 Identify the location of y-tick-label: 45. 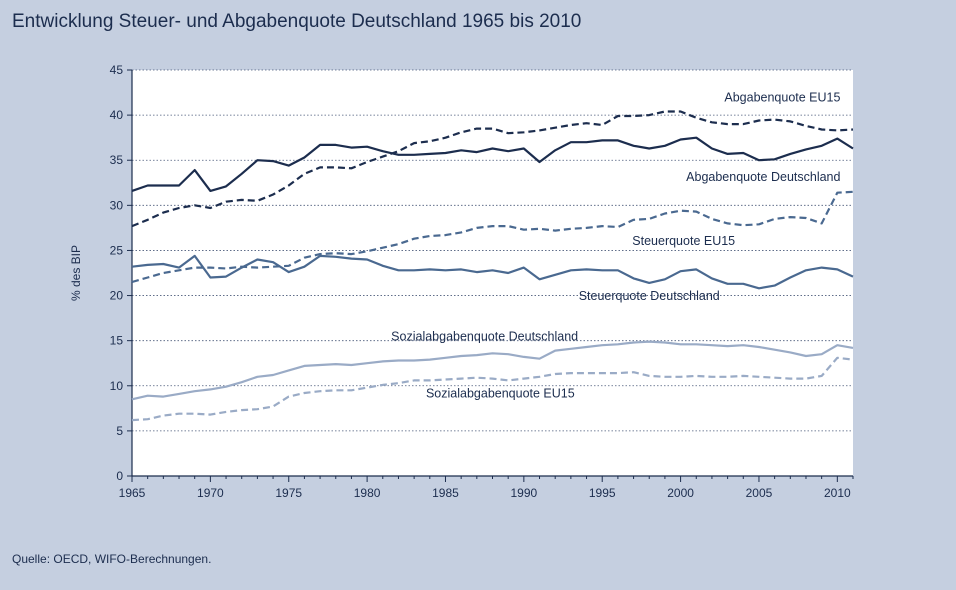
(117, 70).